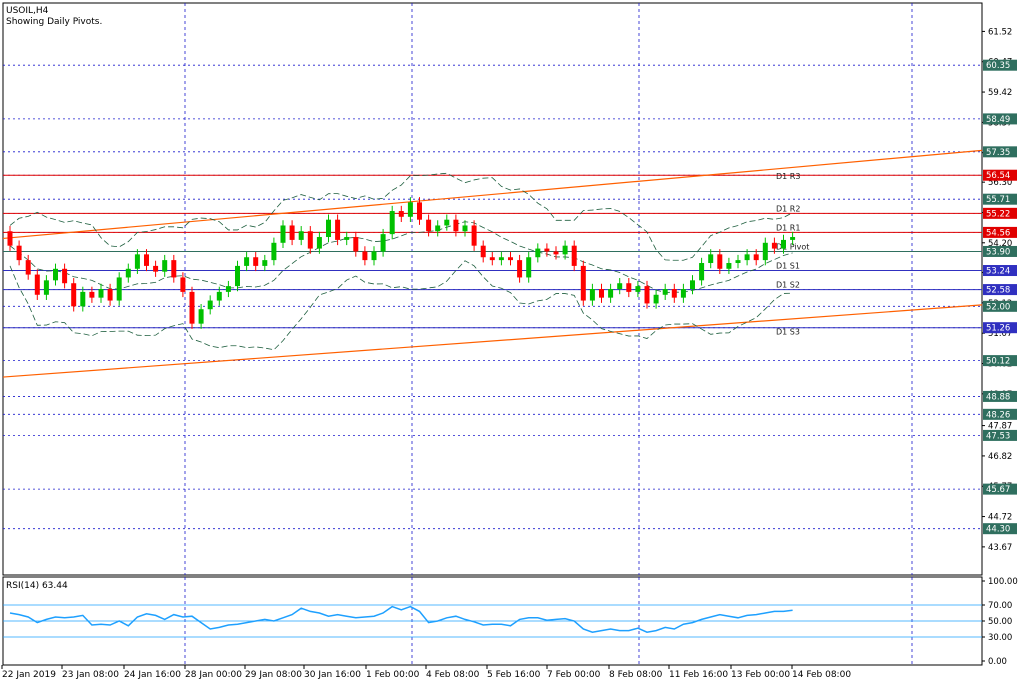 This screenshot has height=683, width=1024. What do you see at coordinates (1000, 334) in the screenshot?
I see `y-tick-label: 51.07` at bounding box center [1000, 334].